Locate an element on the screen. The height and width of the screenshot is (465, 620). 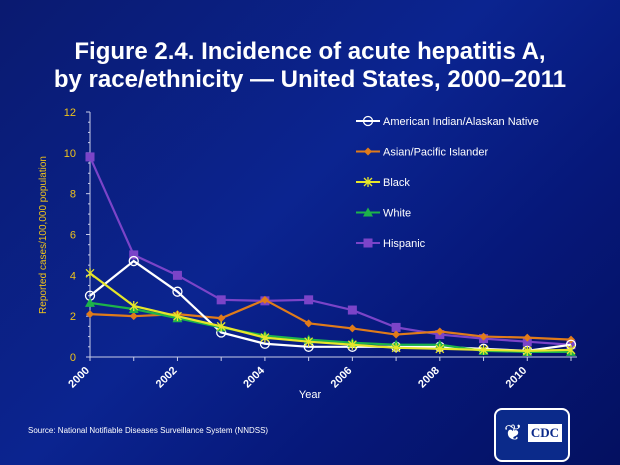
x-tick-label: 2002 is located at coordinates (167, 378).